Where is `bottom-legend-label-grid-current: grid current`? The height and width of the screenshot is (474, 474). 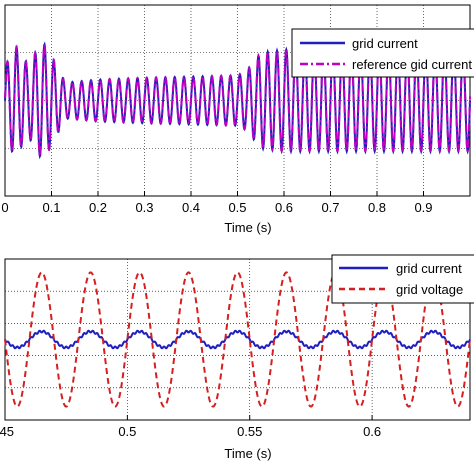 bottom-legend-label-grid-current: grid current is located at coordinates (429, 268).